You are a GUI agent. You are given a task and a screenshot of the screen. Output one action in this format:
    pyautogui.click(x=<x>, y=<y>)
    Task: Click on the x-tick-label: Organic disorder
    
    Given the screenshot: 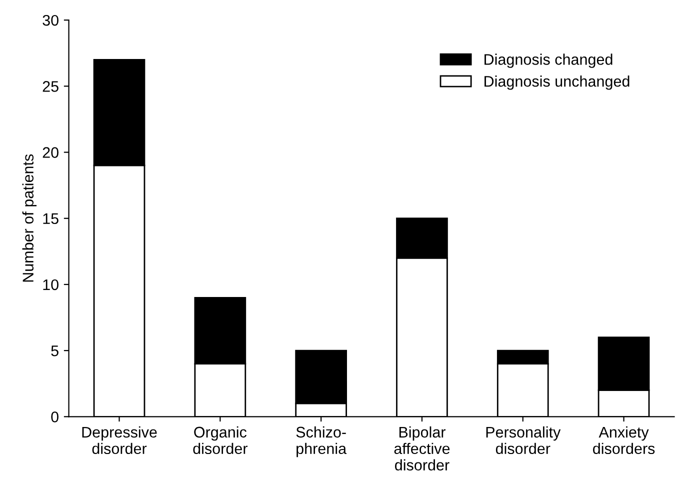 What is the action you would take?
    pyautogui.click(x=220, y=440)
    